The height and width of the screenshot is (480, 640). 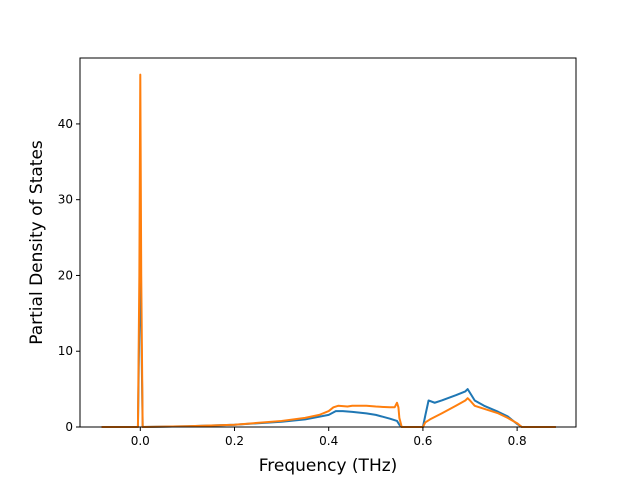 I want to click on y-tick-label: 40, so click(x=65, y=124).